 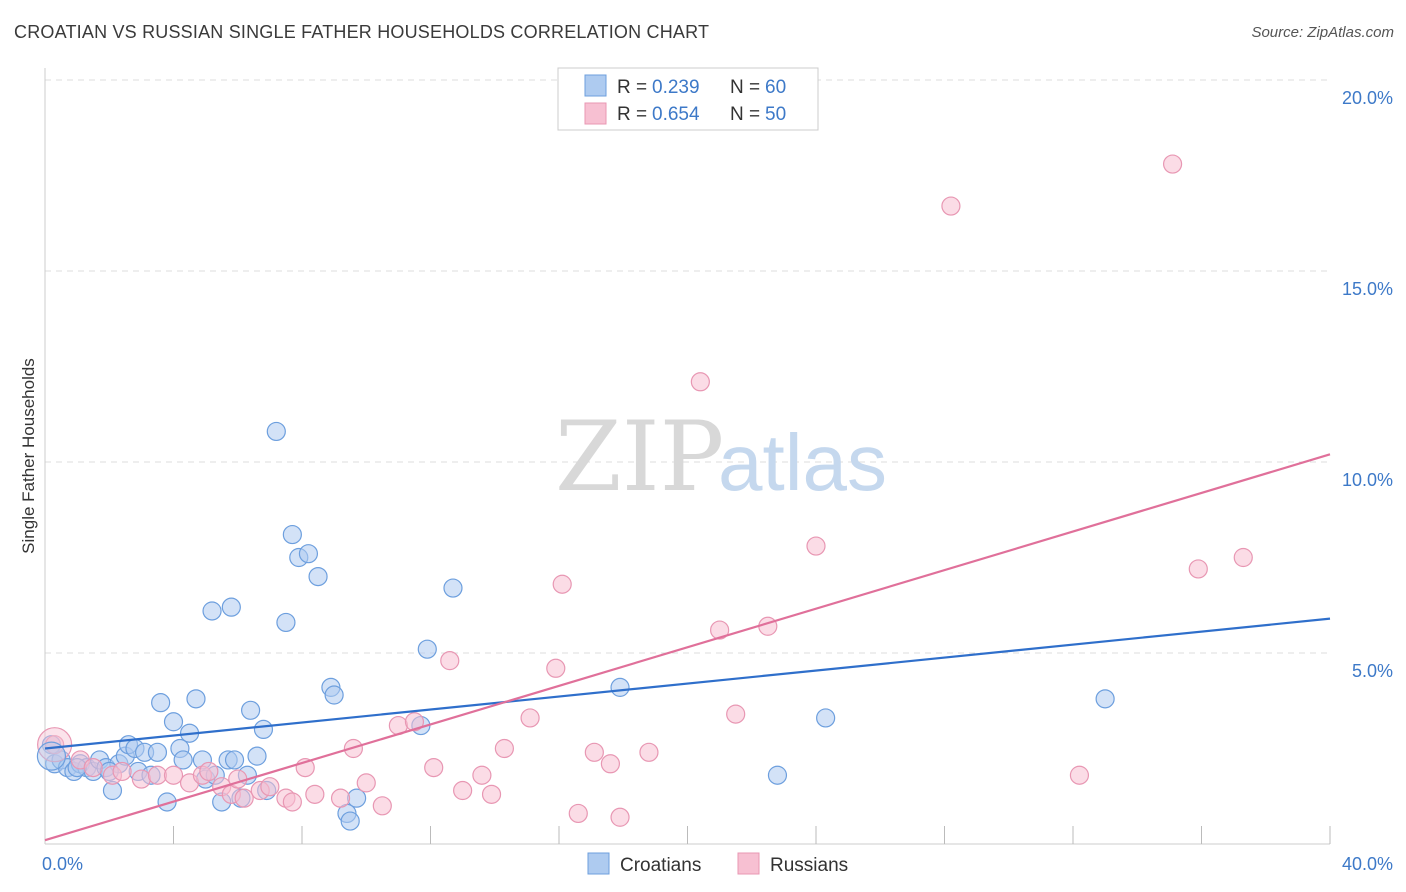 I want to click on y-tick-label: 5.0%, so click(x=1372, y=671).